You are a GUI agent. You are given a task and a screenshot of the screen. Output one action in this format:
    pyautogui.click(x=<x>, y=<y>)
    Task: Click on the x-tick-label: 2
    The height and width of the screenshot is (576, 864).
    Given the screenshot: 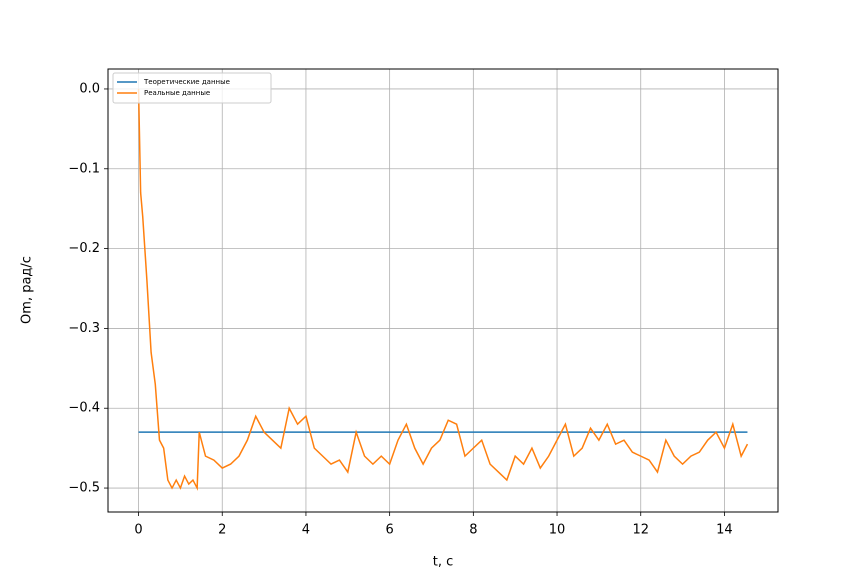 What is the action you would take?
    pyautogui.click(x=222, y=530)
    